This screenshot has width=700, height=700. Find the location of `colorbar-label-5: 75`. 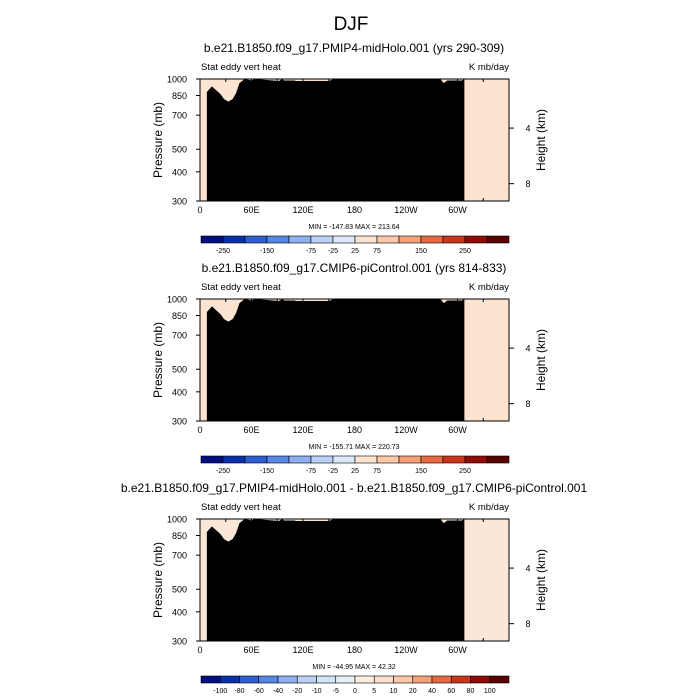

colorbar-label-5: 75 is located at coordinates (377, 471).